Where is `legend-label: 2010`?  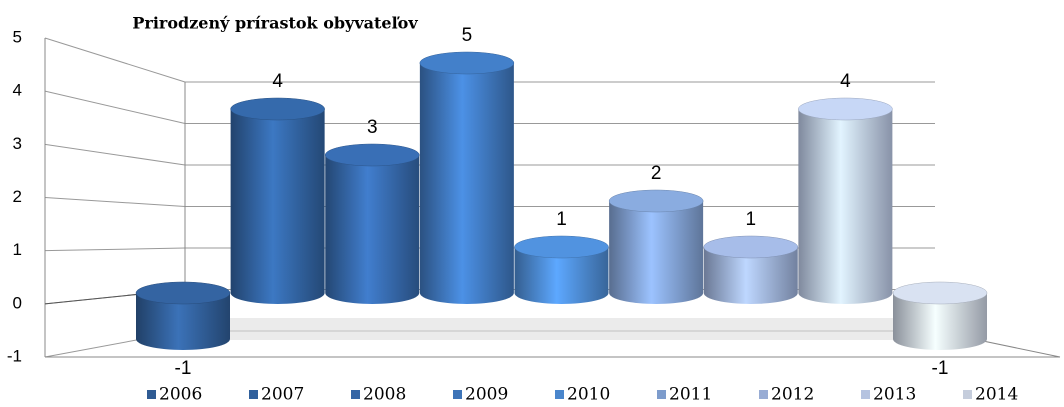 legend-label: 2010 is located at coordinates (588, 395).